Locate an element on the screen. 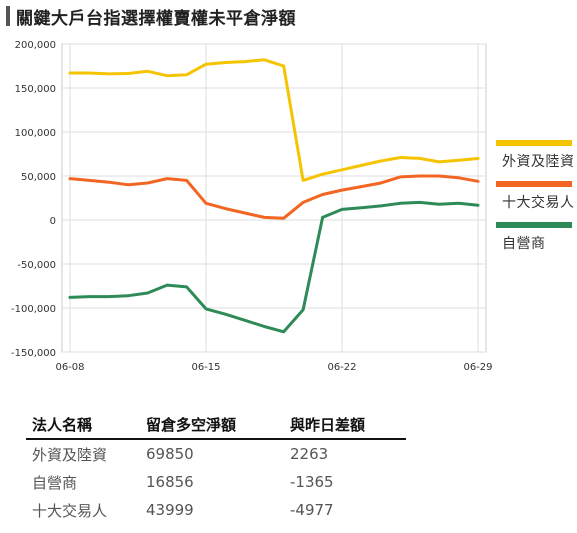  y-tick-label: 150,000 is located at coordinates (35, 89).